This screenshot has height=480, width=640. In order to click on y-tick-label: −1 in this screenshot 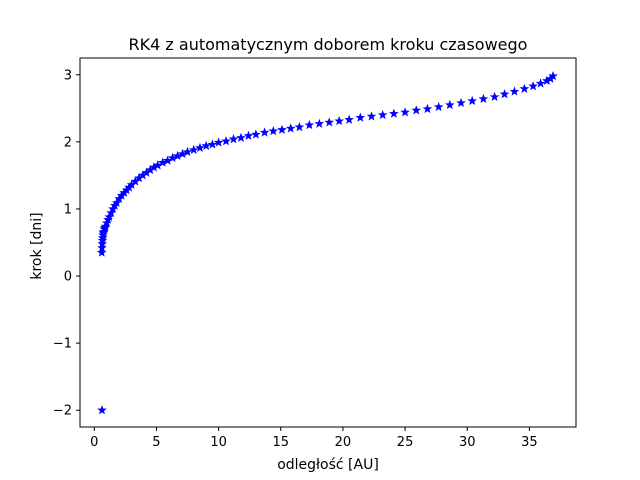, I will do `click(62, 344)`.